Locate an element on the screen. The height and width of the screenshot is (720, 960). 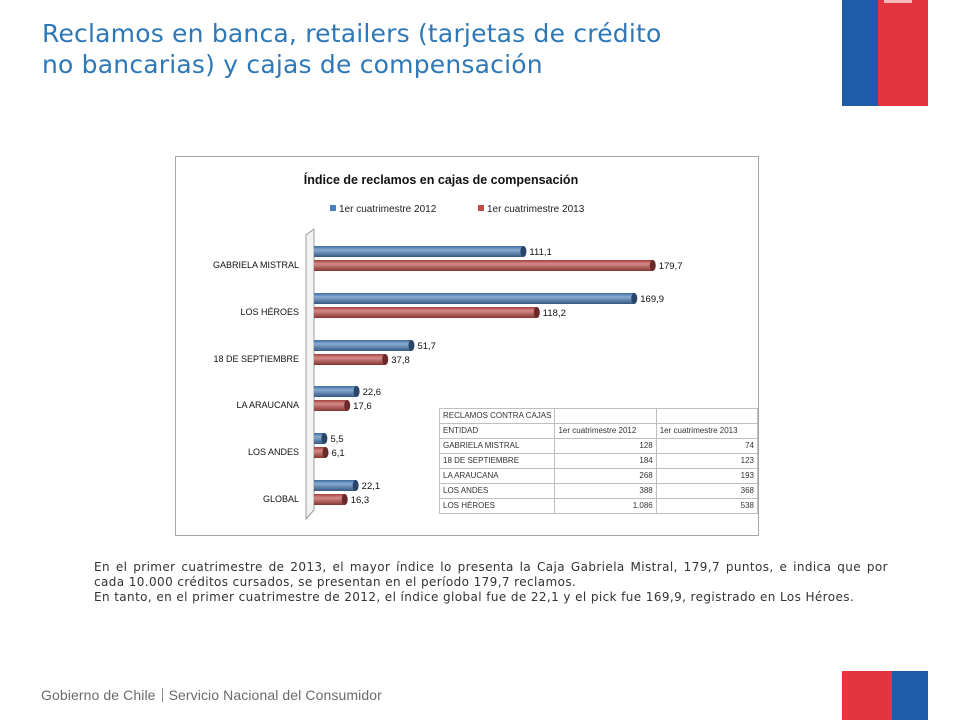
category-label: LOS ANDES is located at coordinates (273, 452).